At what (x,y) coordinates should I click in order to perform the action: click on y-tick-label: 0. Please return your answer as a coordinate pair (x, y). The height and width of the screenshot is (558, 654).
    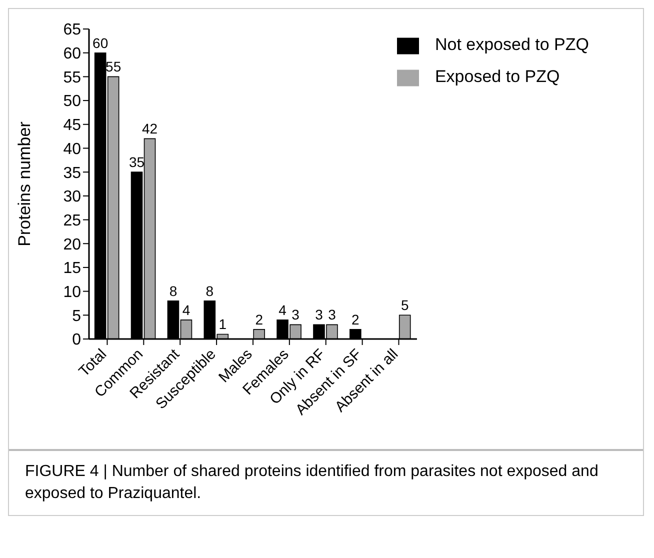
    Looking at the image, I should click on (77, 340).